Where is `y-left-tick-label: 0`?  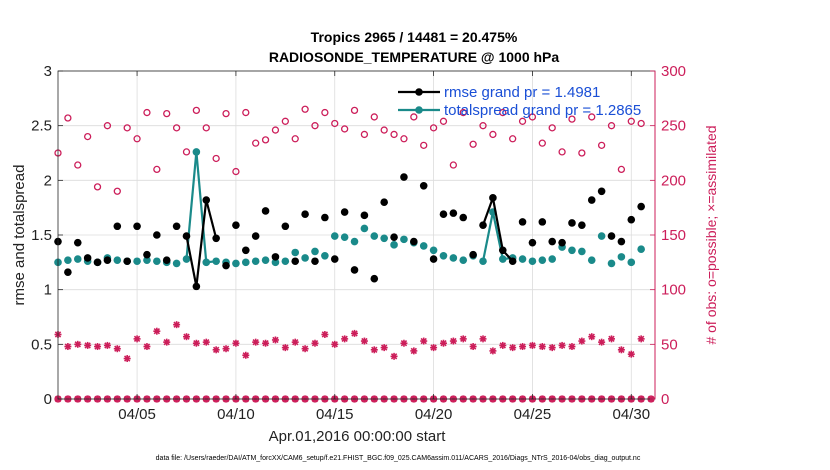
y-left-tick-label: 0 is located at coordinates (48, 399).